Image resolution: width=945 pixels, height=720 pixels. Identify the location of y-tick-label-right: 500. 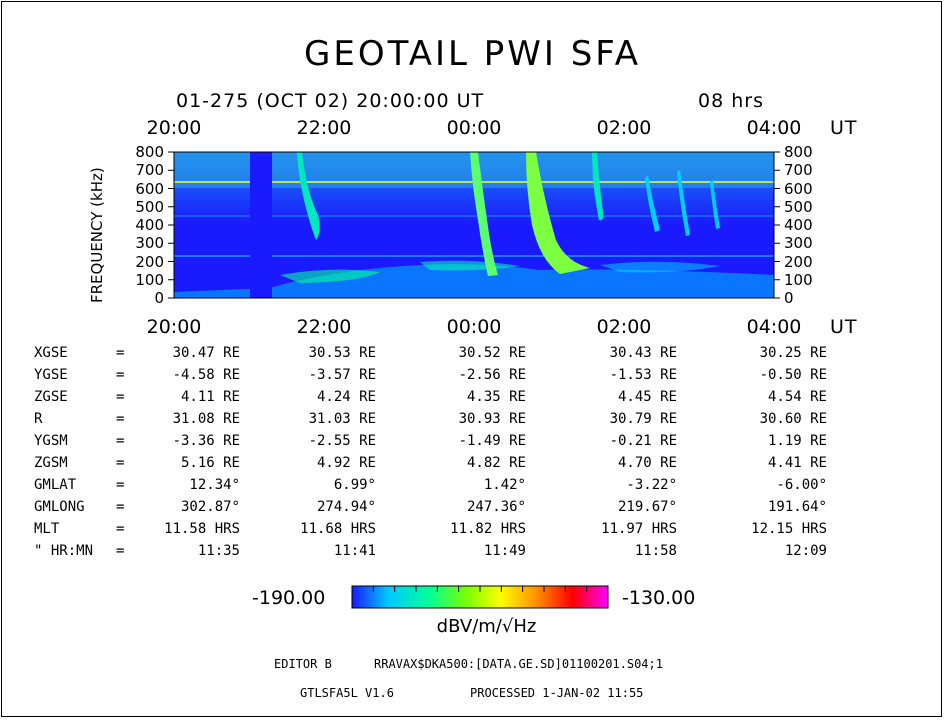
(798, 206).